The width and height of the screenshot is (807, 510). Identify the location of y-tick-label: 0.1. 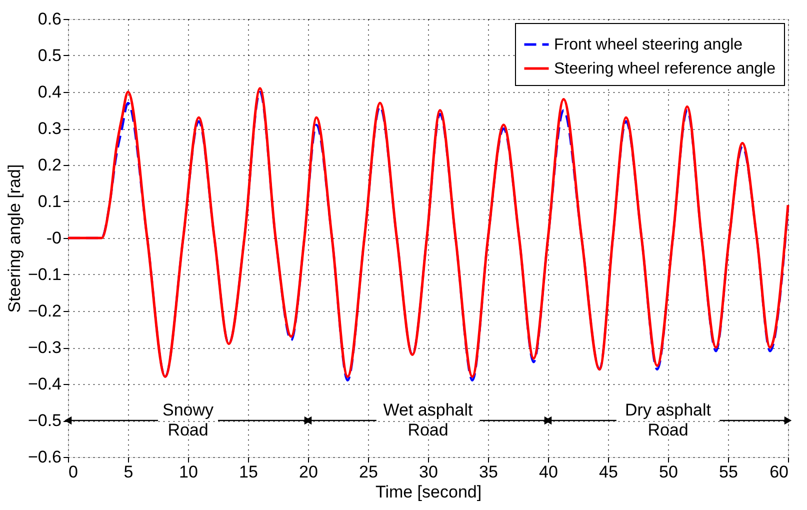
(50, 201).